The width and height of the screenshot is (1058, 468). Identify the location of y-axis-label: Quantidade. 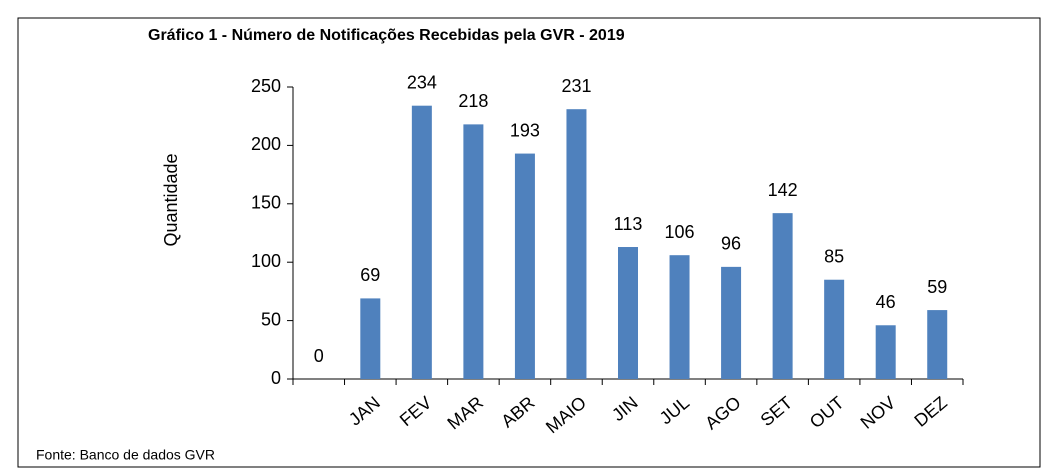
(171, 199).